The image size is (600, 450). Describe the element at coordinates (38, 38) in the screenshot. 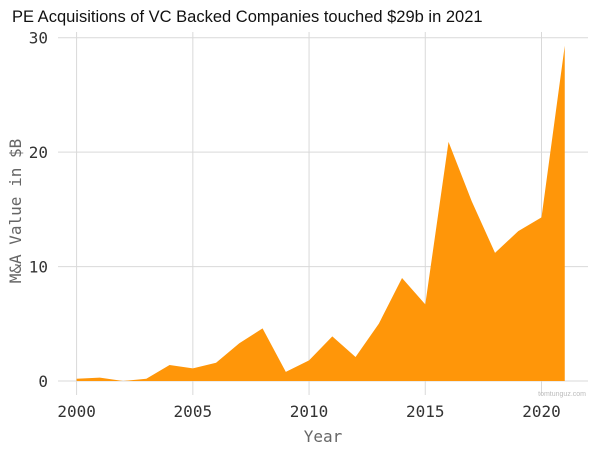

I see `y-tick-label: 30` at that location.